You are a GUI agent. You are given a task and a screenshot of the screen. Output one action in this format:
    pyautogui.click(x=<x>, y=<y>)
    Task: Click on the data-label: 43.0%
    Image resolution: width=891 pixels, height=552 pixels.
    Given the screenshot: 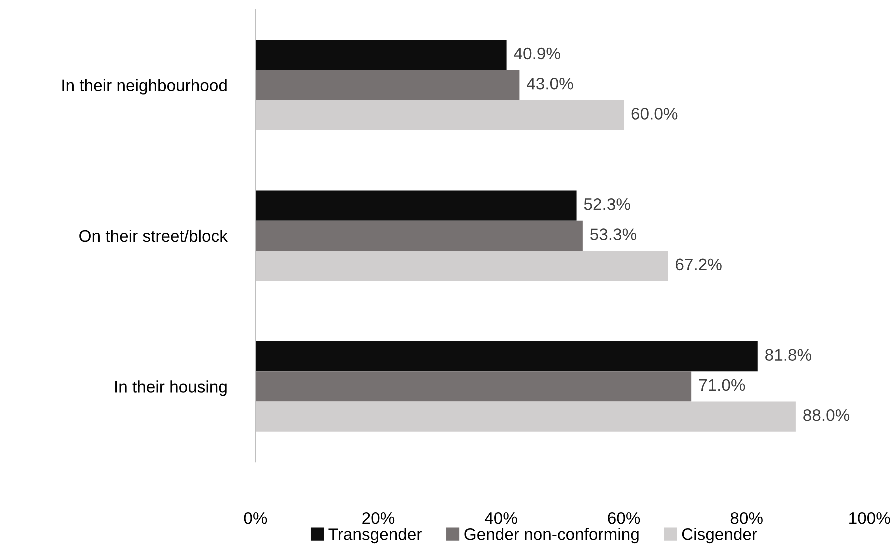 What is the action you would take?
    pyautogui.click(x=550, y=84)
    